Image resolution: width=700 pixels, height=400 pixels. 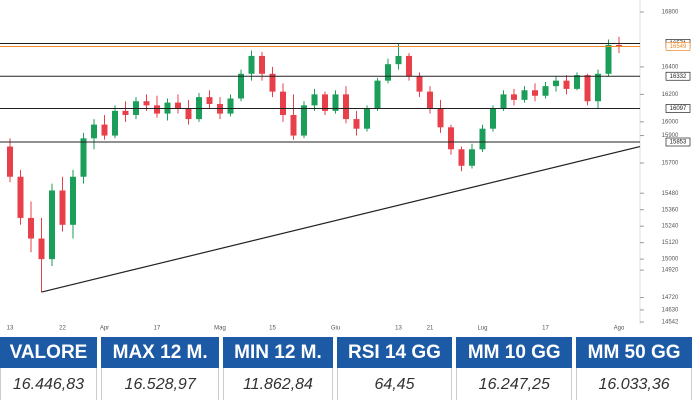 I want to click on y-tick-label: 16800, so click(x=670, y=13).